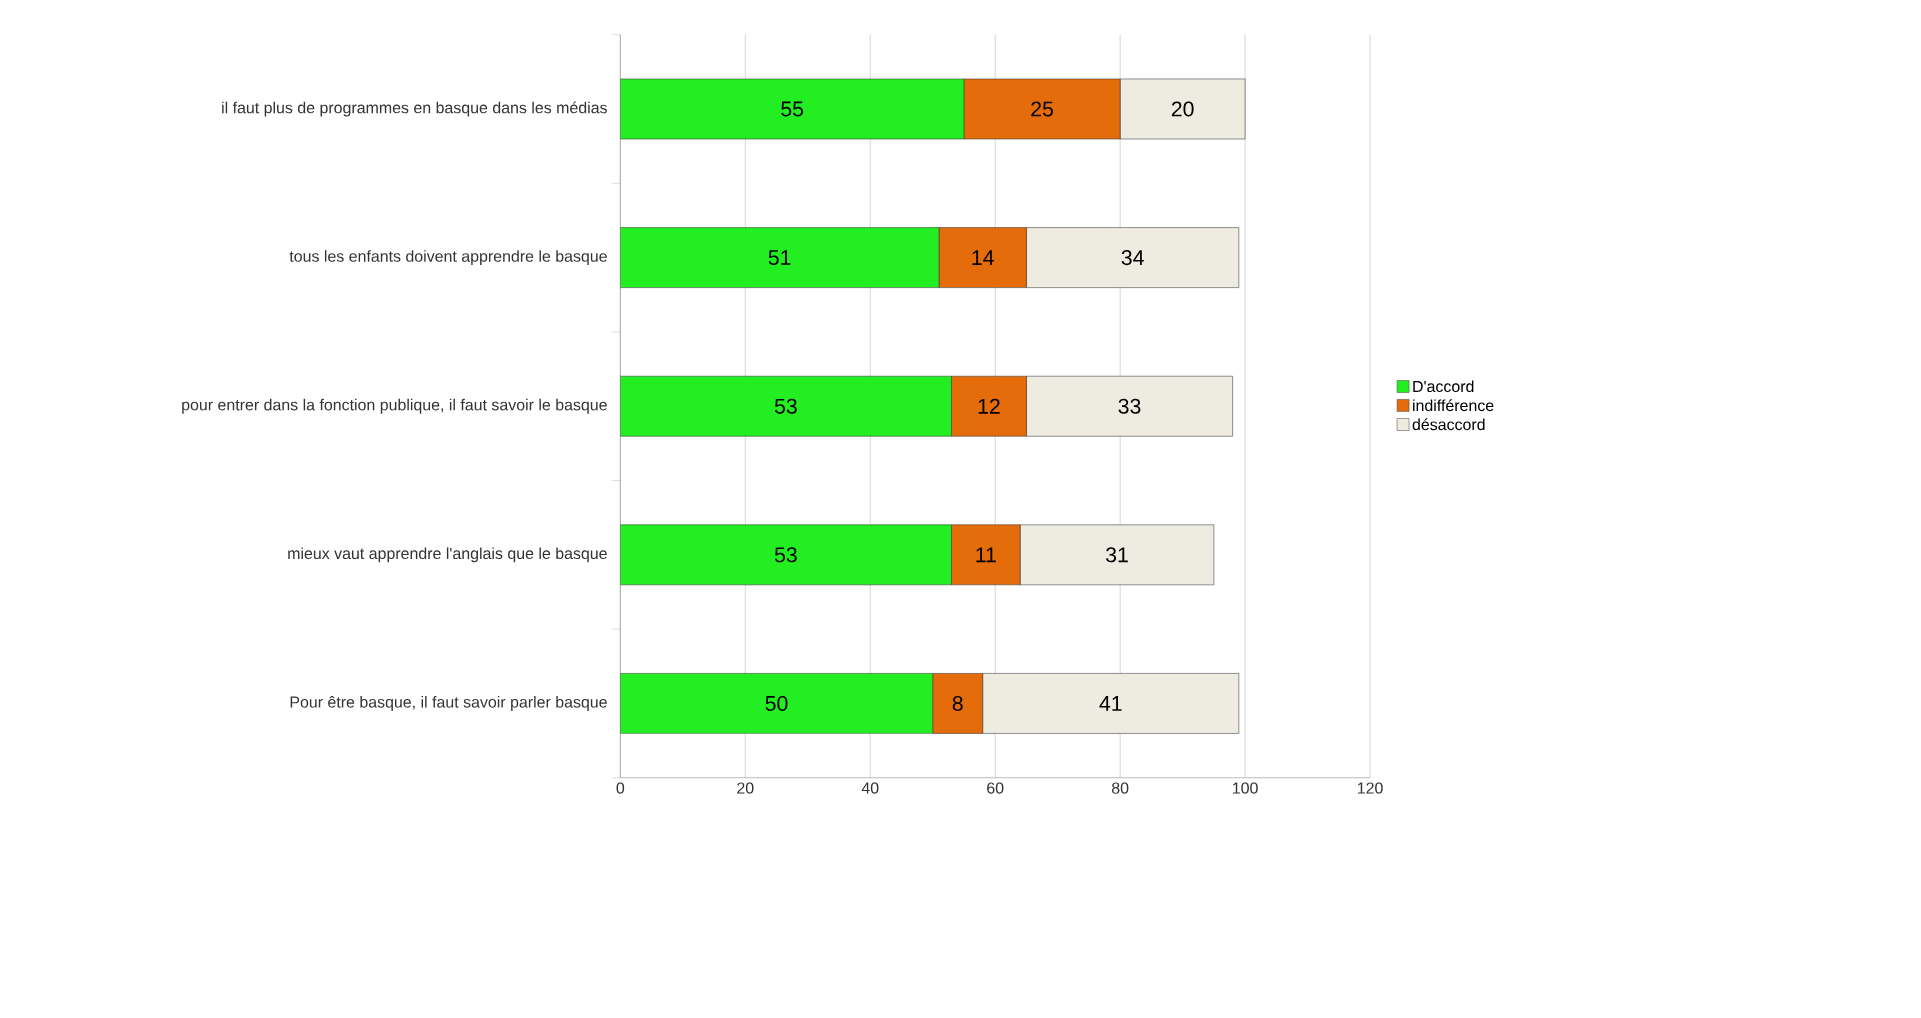  Describe the element at coordinates (986, 555) in the screenshot. I see `data-label: 11` at that location.